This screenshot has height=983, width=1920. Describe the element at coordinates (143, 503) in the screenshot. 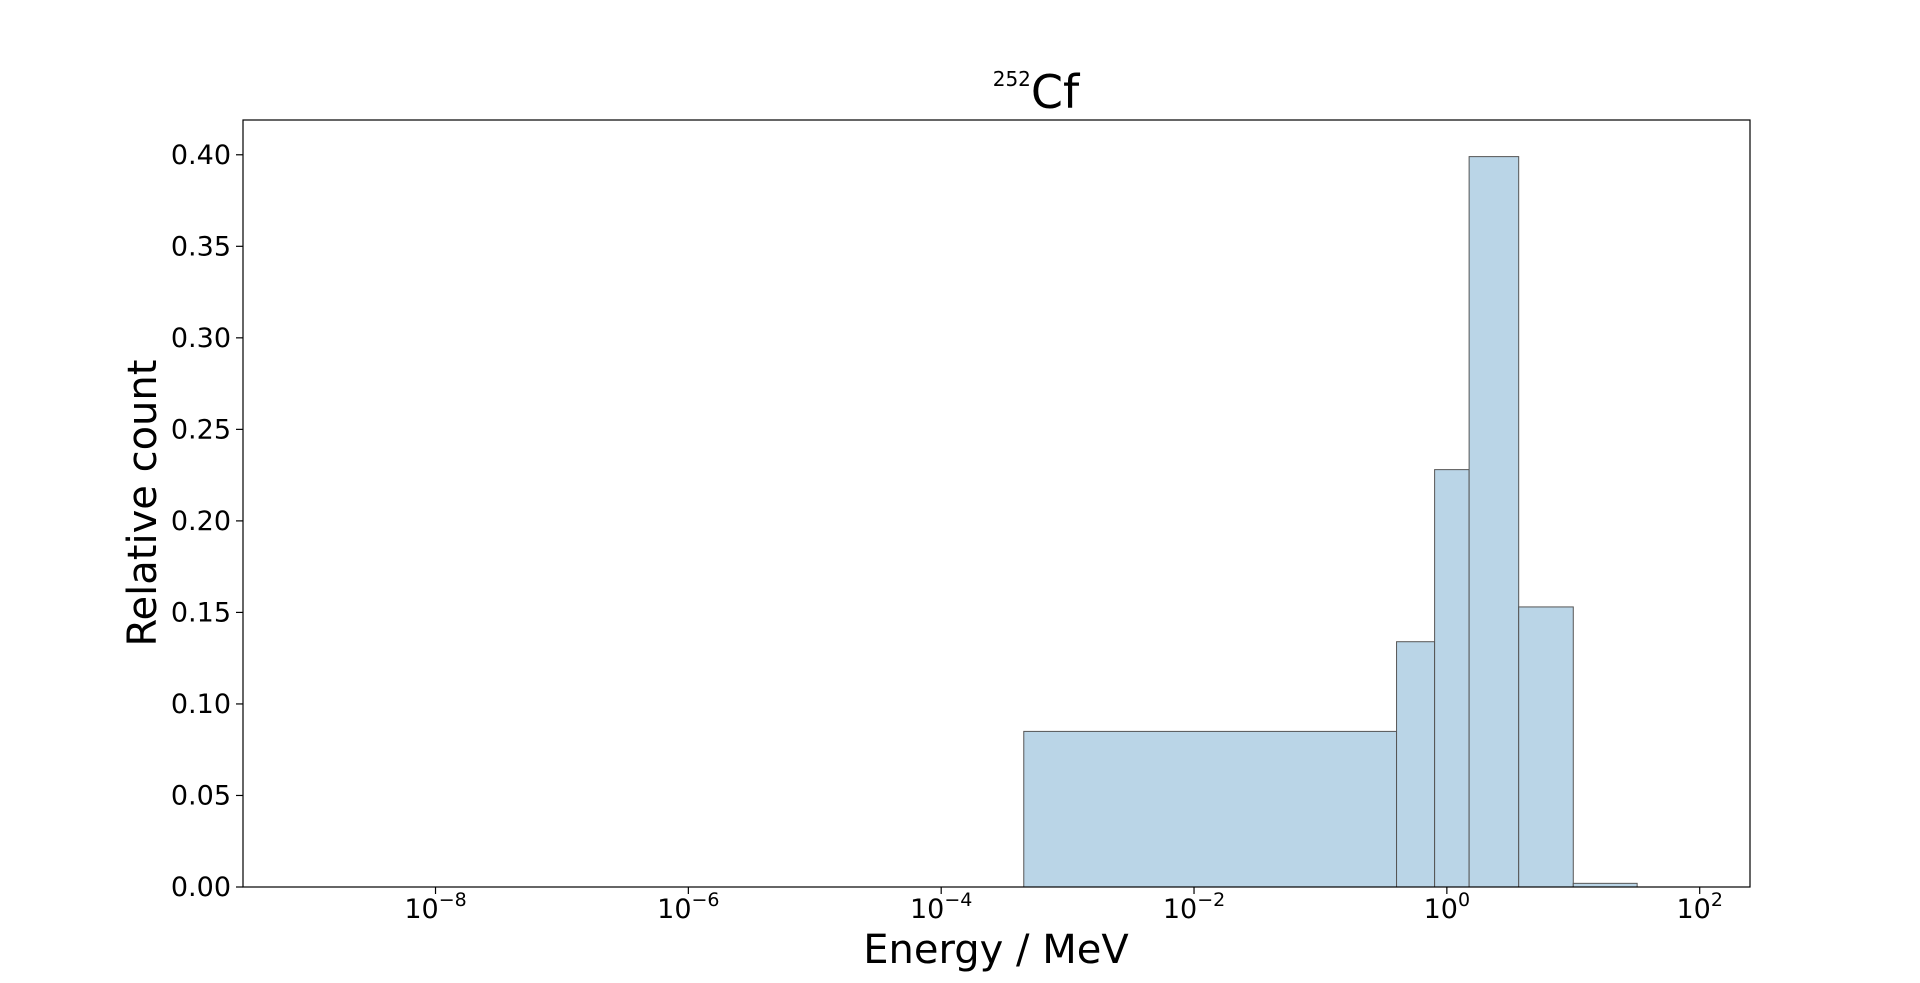

I see `y-axis-label: Relative count` at that location.